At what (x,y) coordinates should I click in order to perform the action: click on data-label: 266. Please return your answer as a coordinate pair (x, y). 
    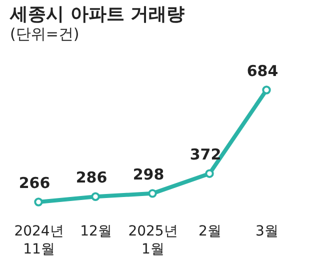
    Looking at the image, I should click on (34, 183).